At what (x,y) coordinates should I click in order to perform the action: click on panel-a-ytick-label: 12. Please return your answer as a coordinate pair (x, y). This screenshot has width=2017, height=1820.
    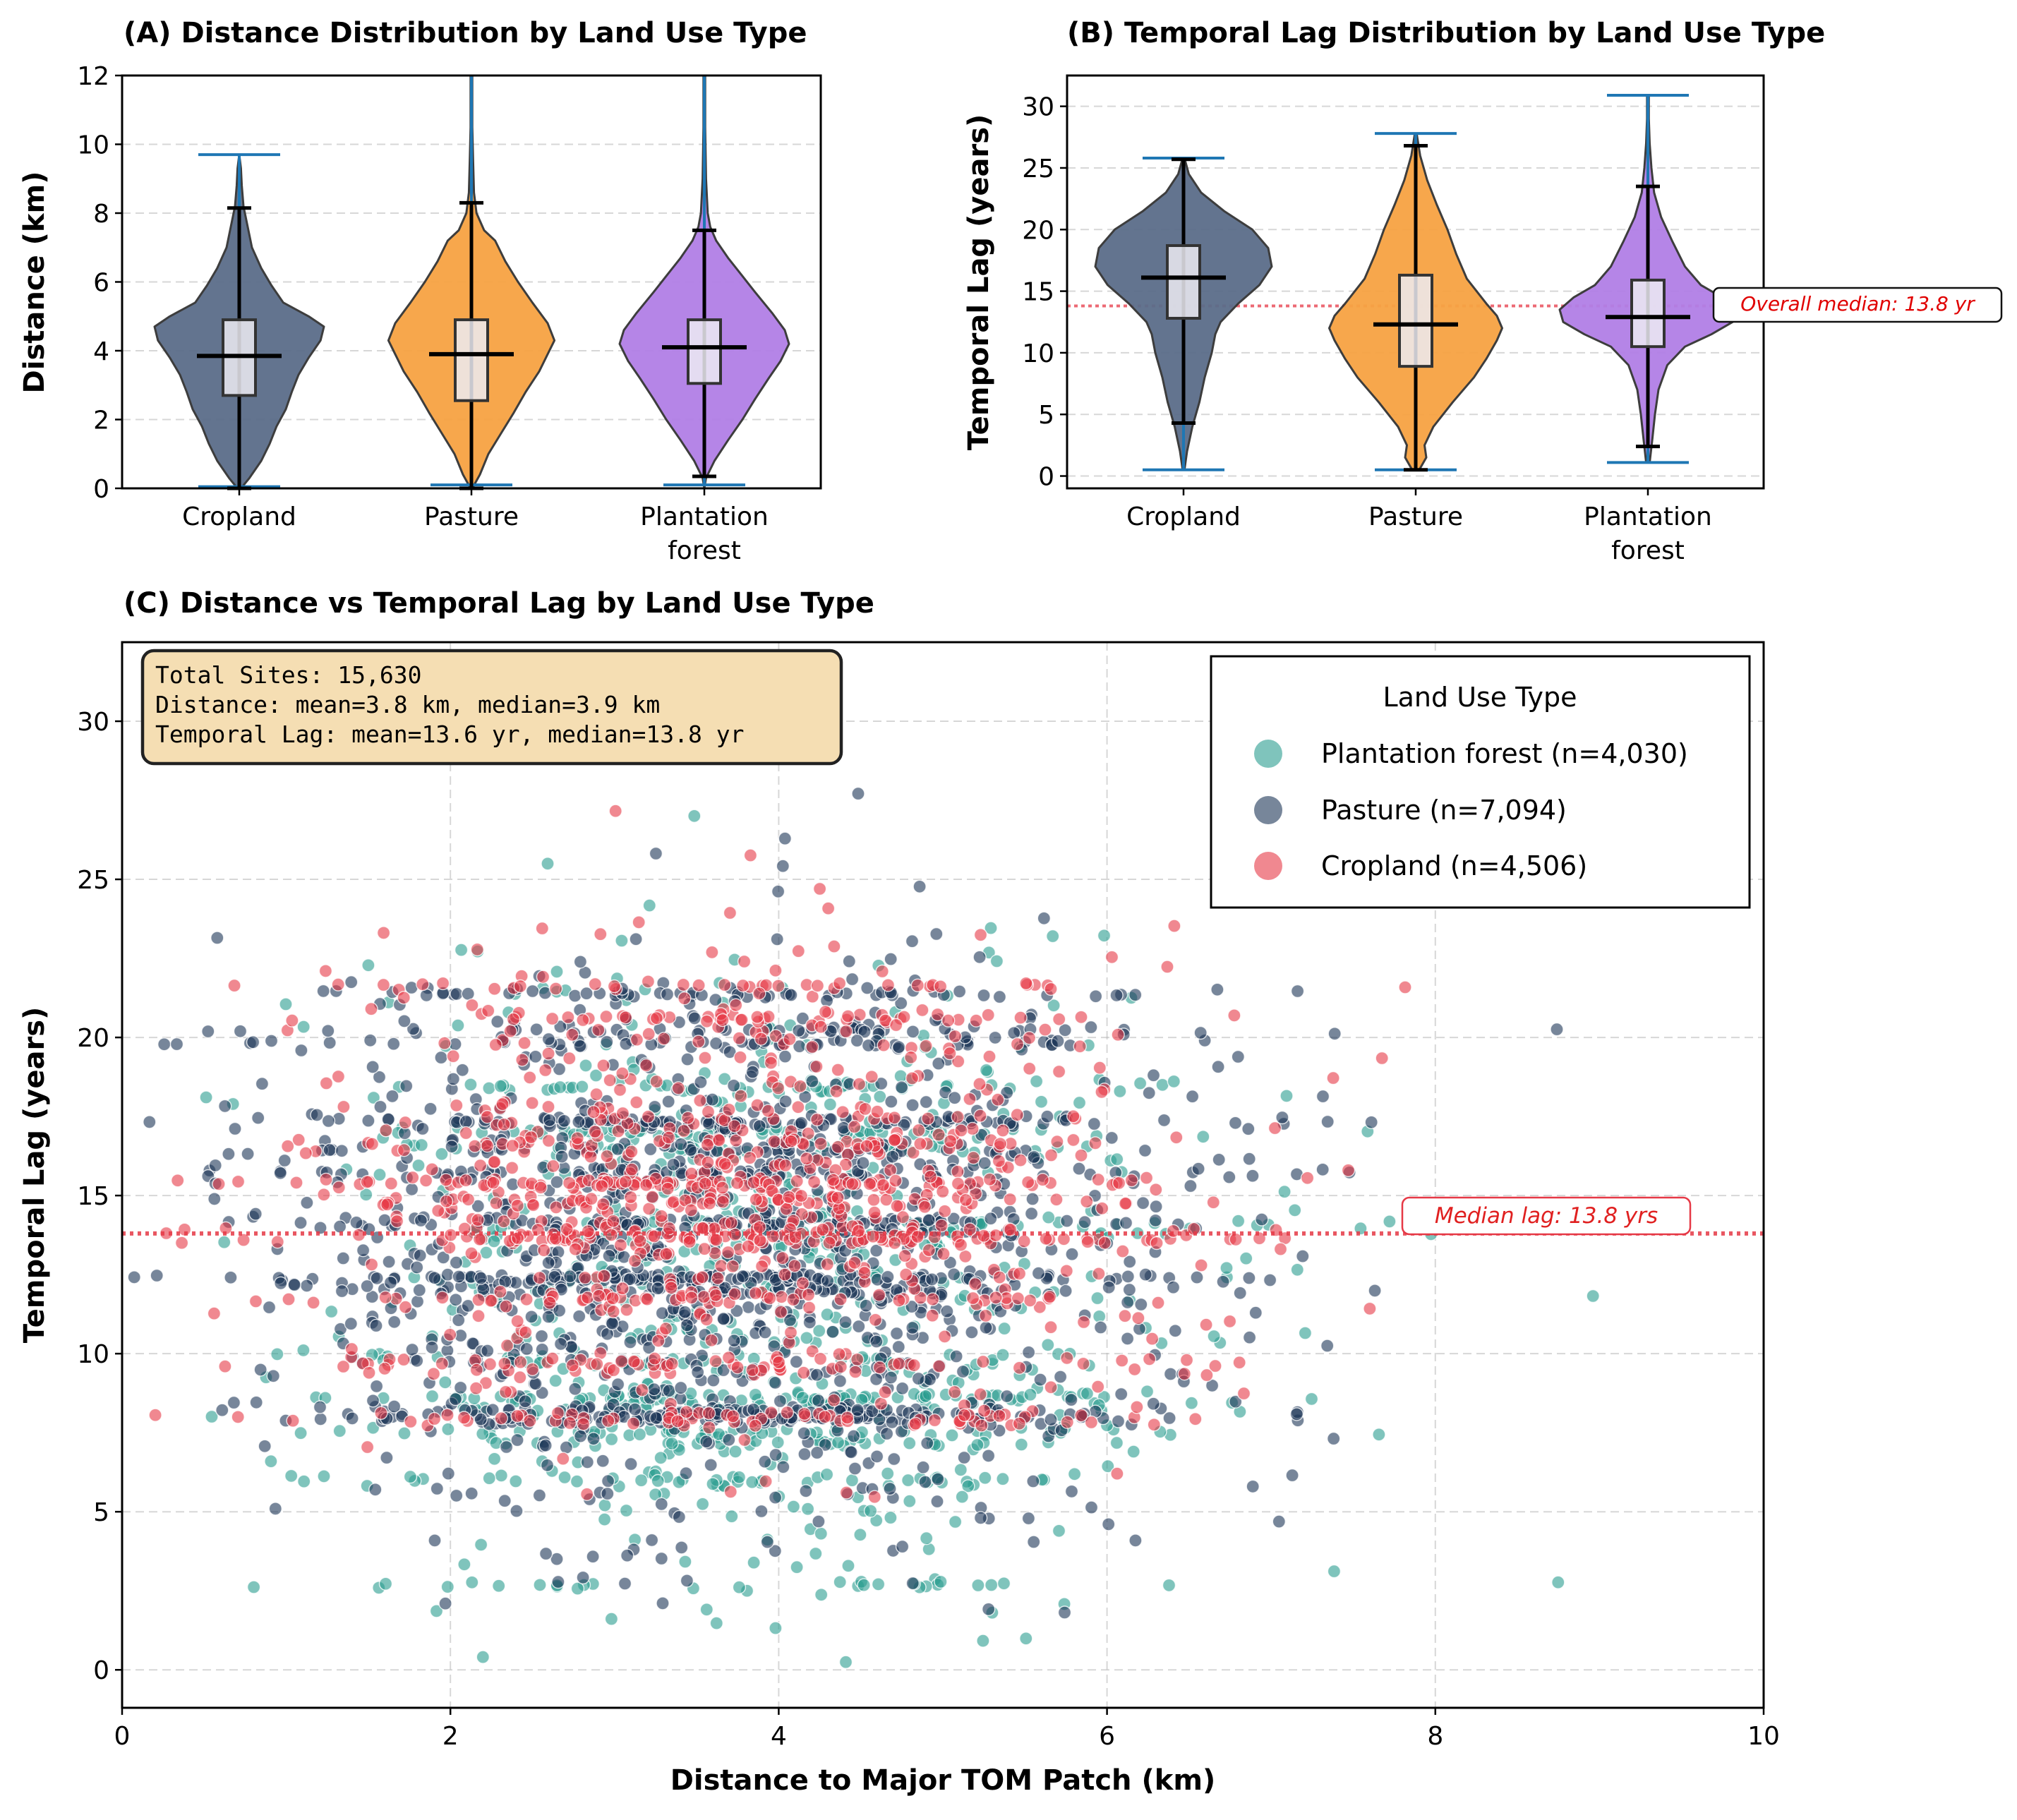
    Looking at the image, I should click on (93, 76).